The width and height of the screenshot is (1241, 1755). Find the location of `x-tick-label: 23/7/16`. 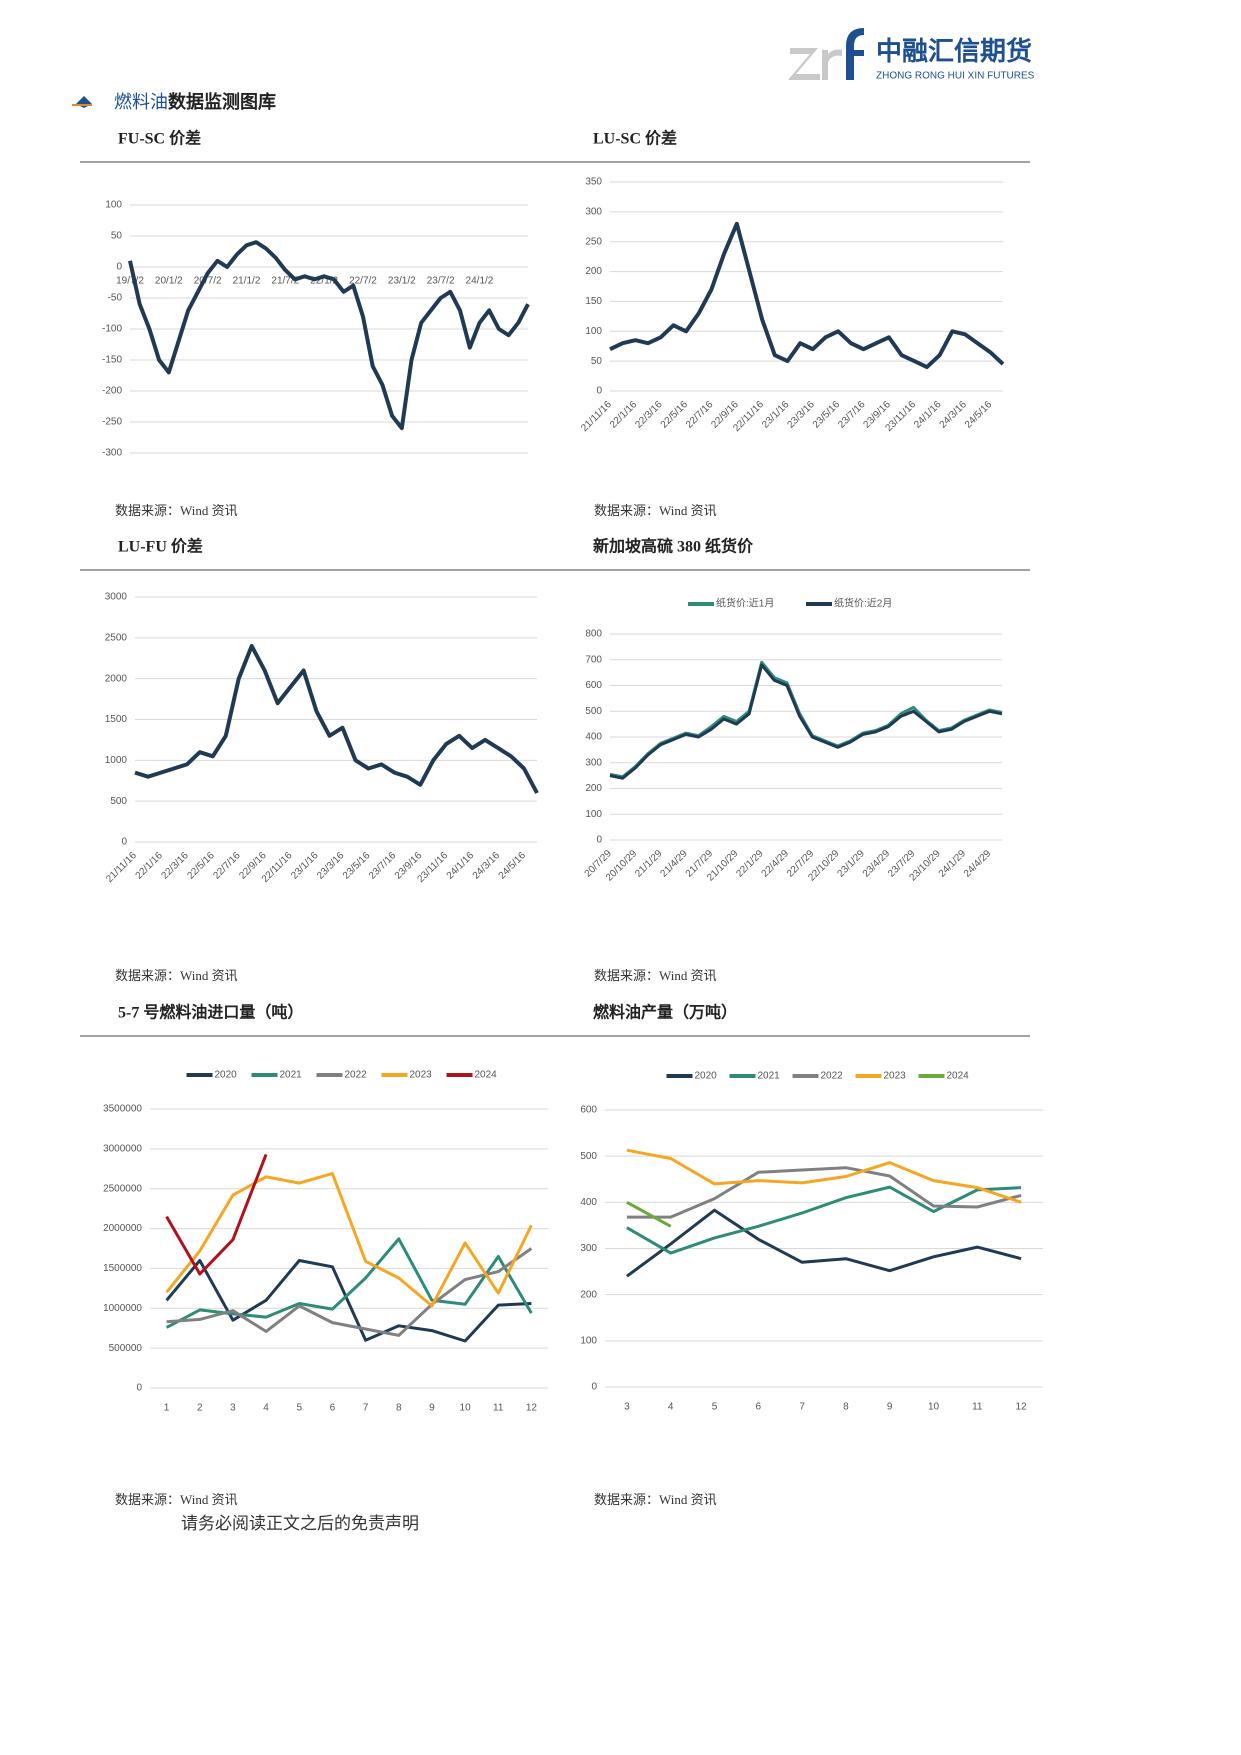

x-tick-label: 23/7/16 is located at coordinates (852, 415).